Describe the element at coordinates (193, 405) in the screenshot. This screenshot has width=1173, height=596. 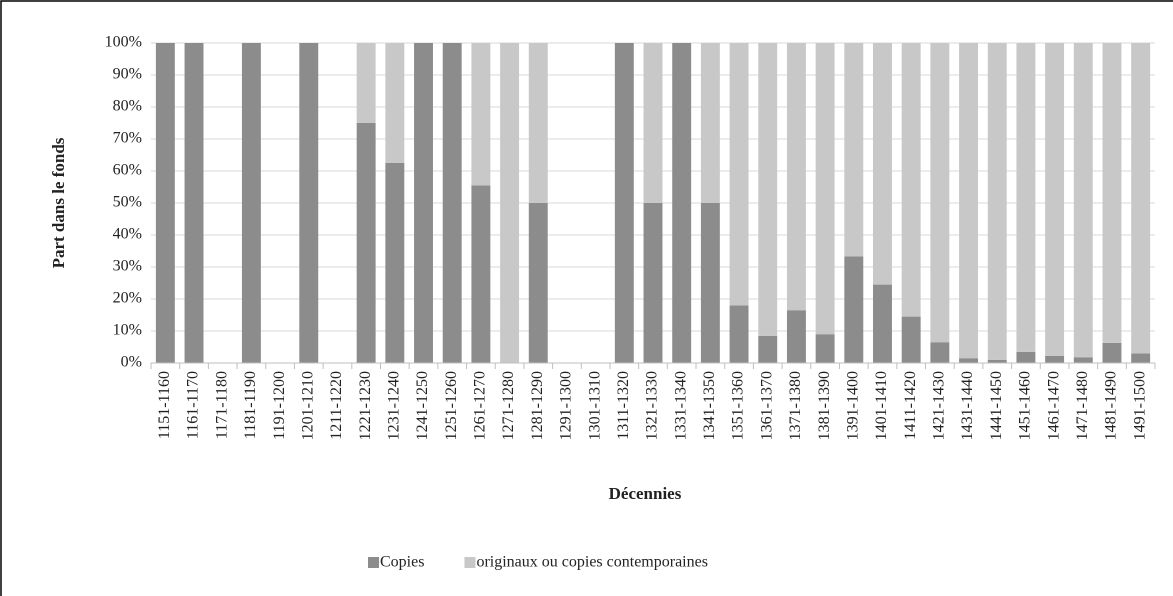
I see `x-tick-label: 1161-1170` at that location.